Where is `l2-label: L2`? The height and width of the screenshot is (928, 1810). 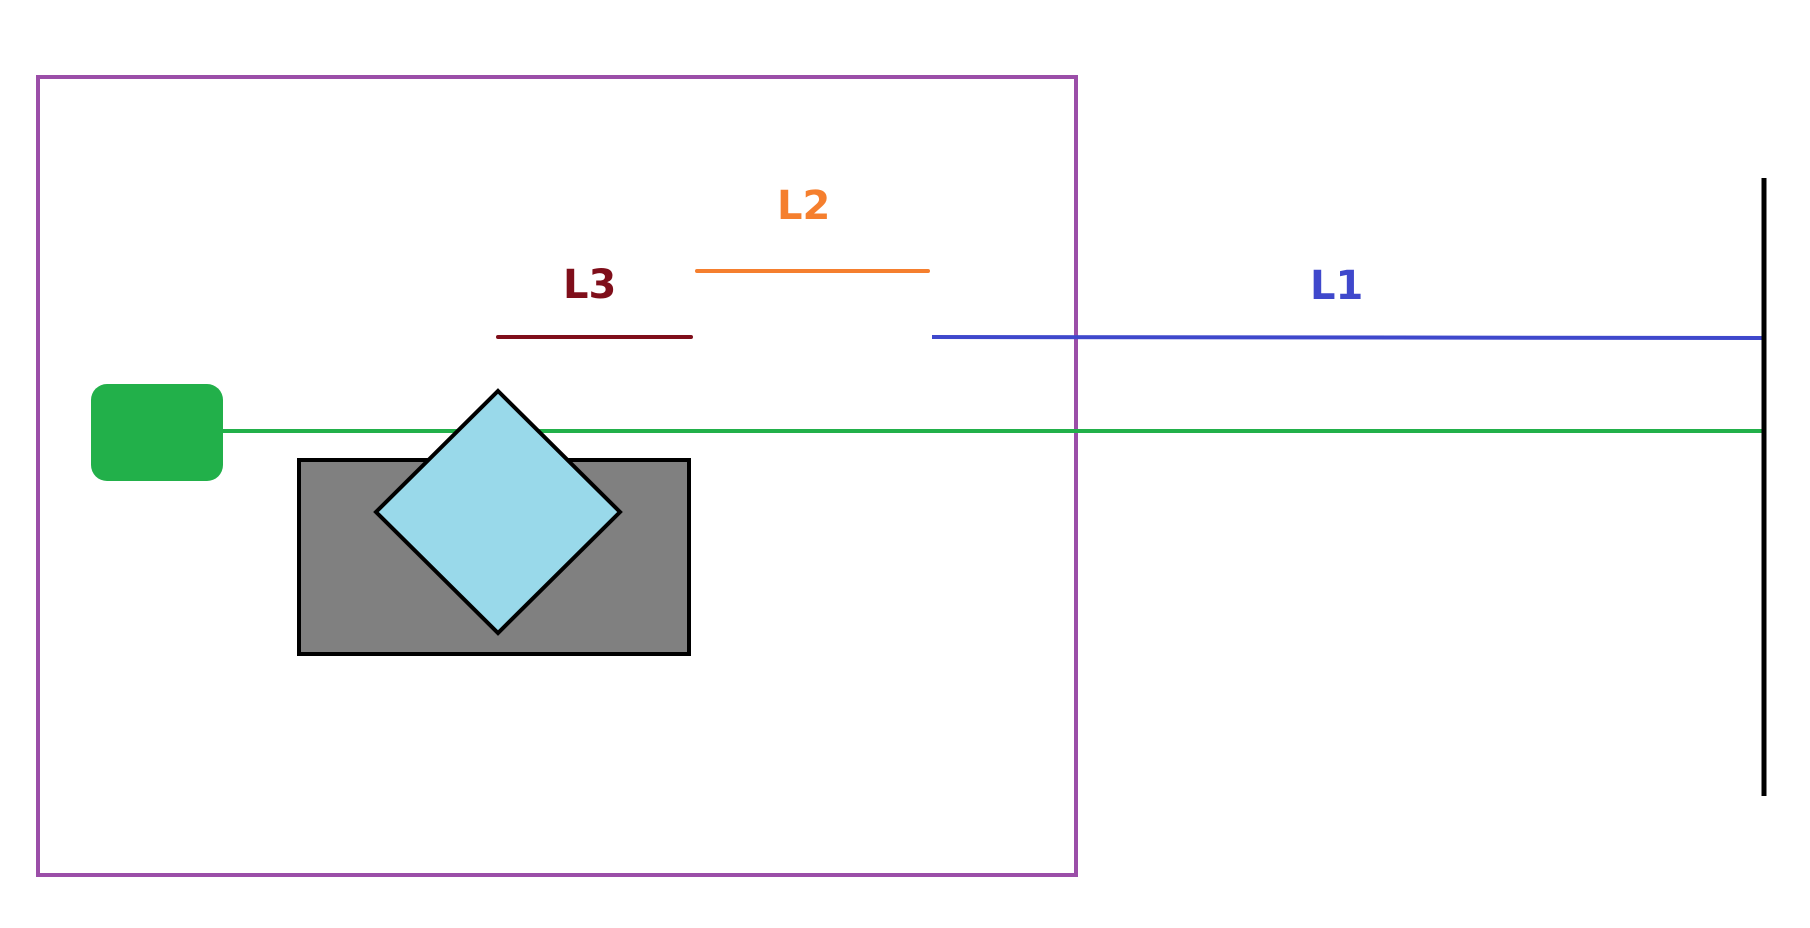
l2-label: L2 is located at coordinates (803, 206).